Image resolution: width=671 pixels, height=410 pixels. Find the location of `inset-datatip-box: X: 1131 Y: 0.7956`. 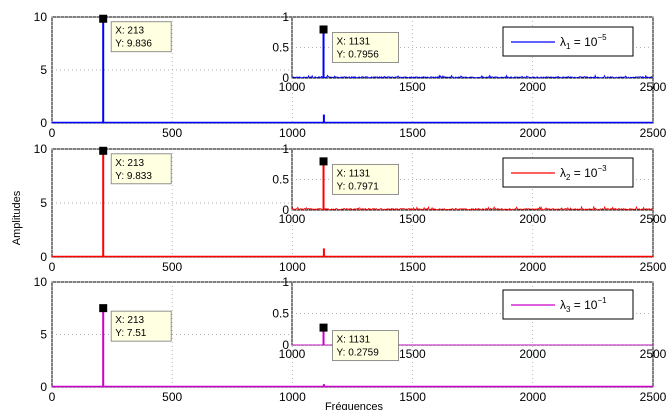

inset-datatip-box: X: 1131 Y: 0.7956 is located at coordinates (365, 47).